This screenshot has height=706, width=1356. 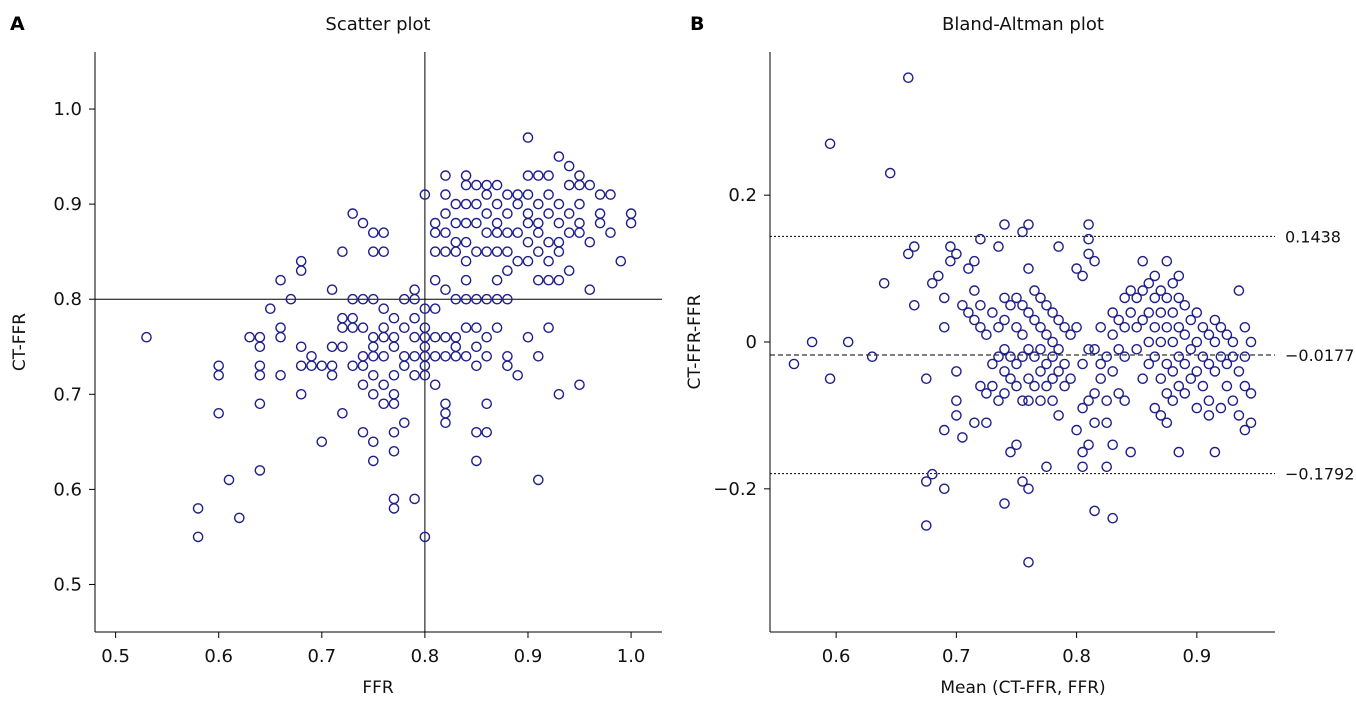 I want to click on panel-b-title: Bland-Altman plot, so click(x=1023, y=24).